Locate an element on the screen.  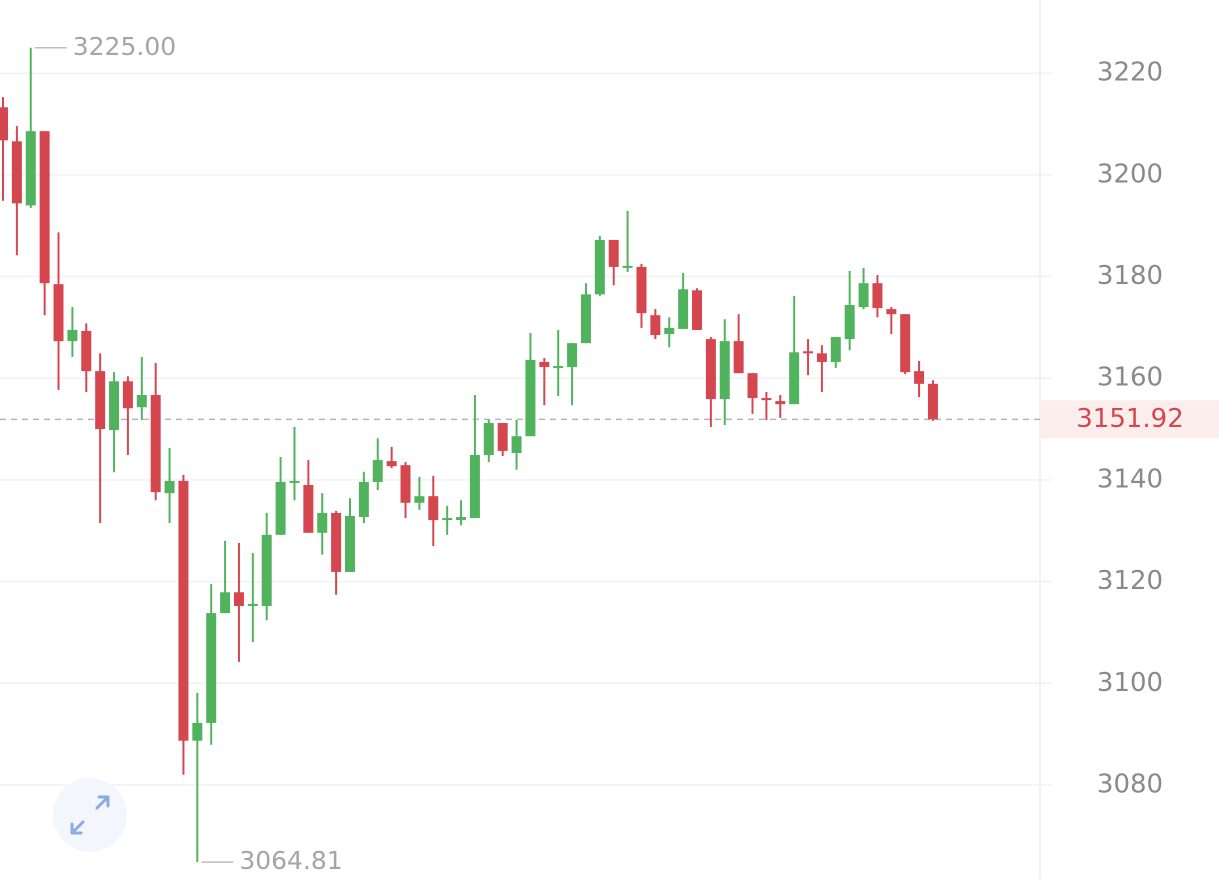
expand-button is located at coordinates (90, 815).